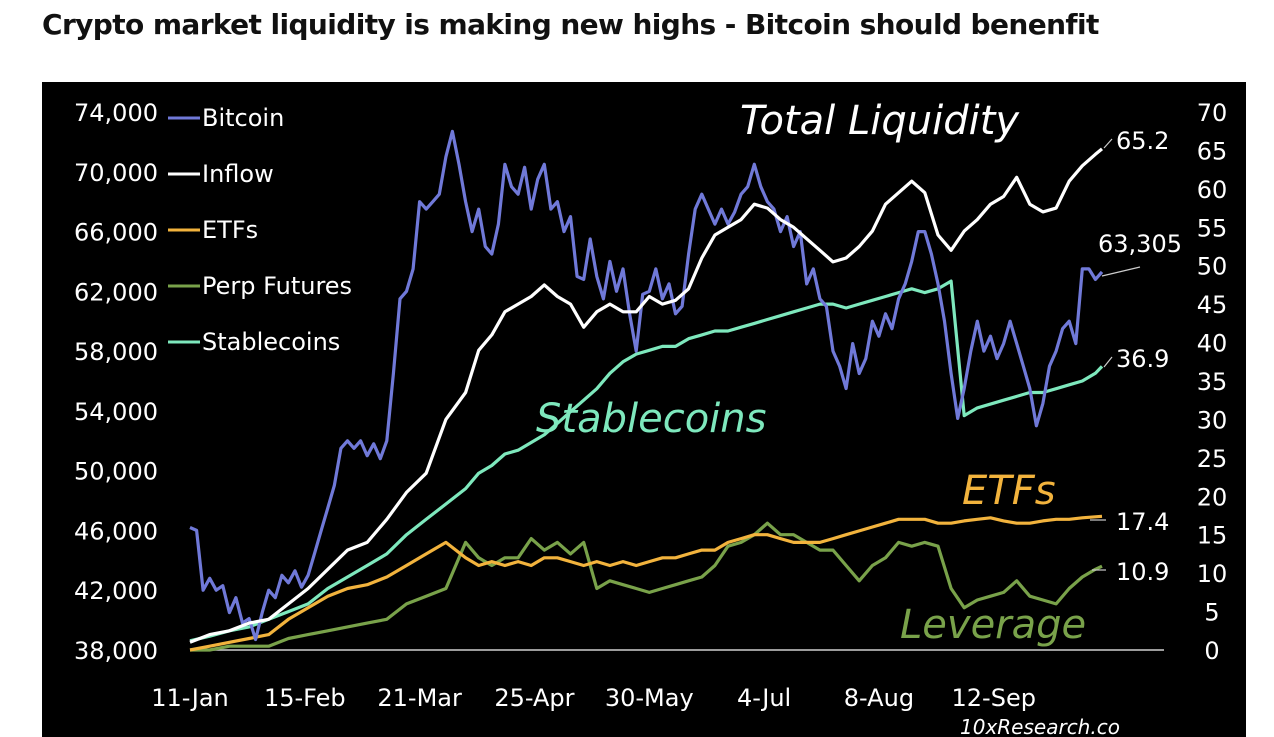  Describe the element at coordinates (260, 230) in the screenshot. I see `legend: Bitcoin Inflow ETFs Perp Futures Stablecoins` at that location.